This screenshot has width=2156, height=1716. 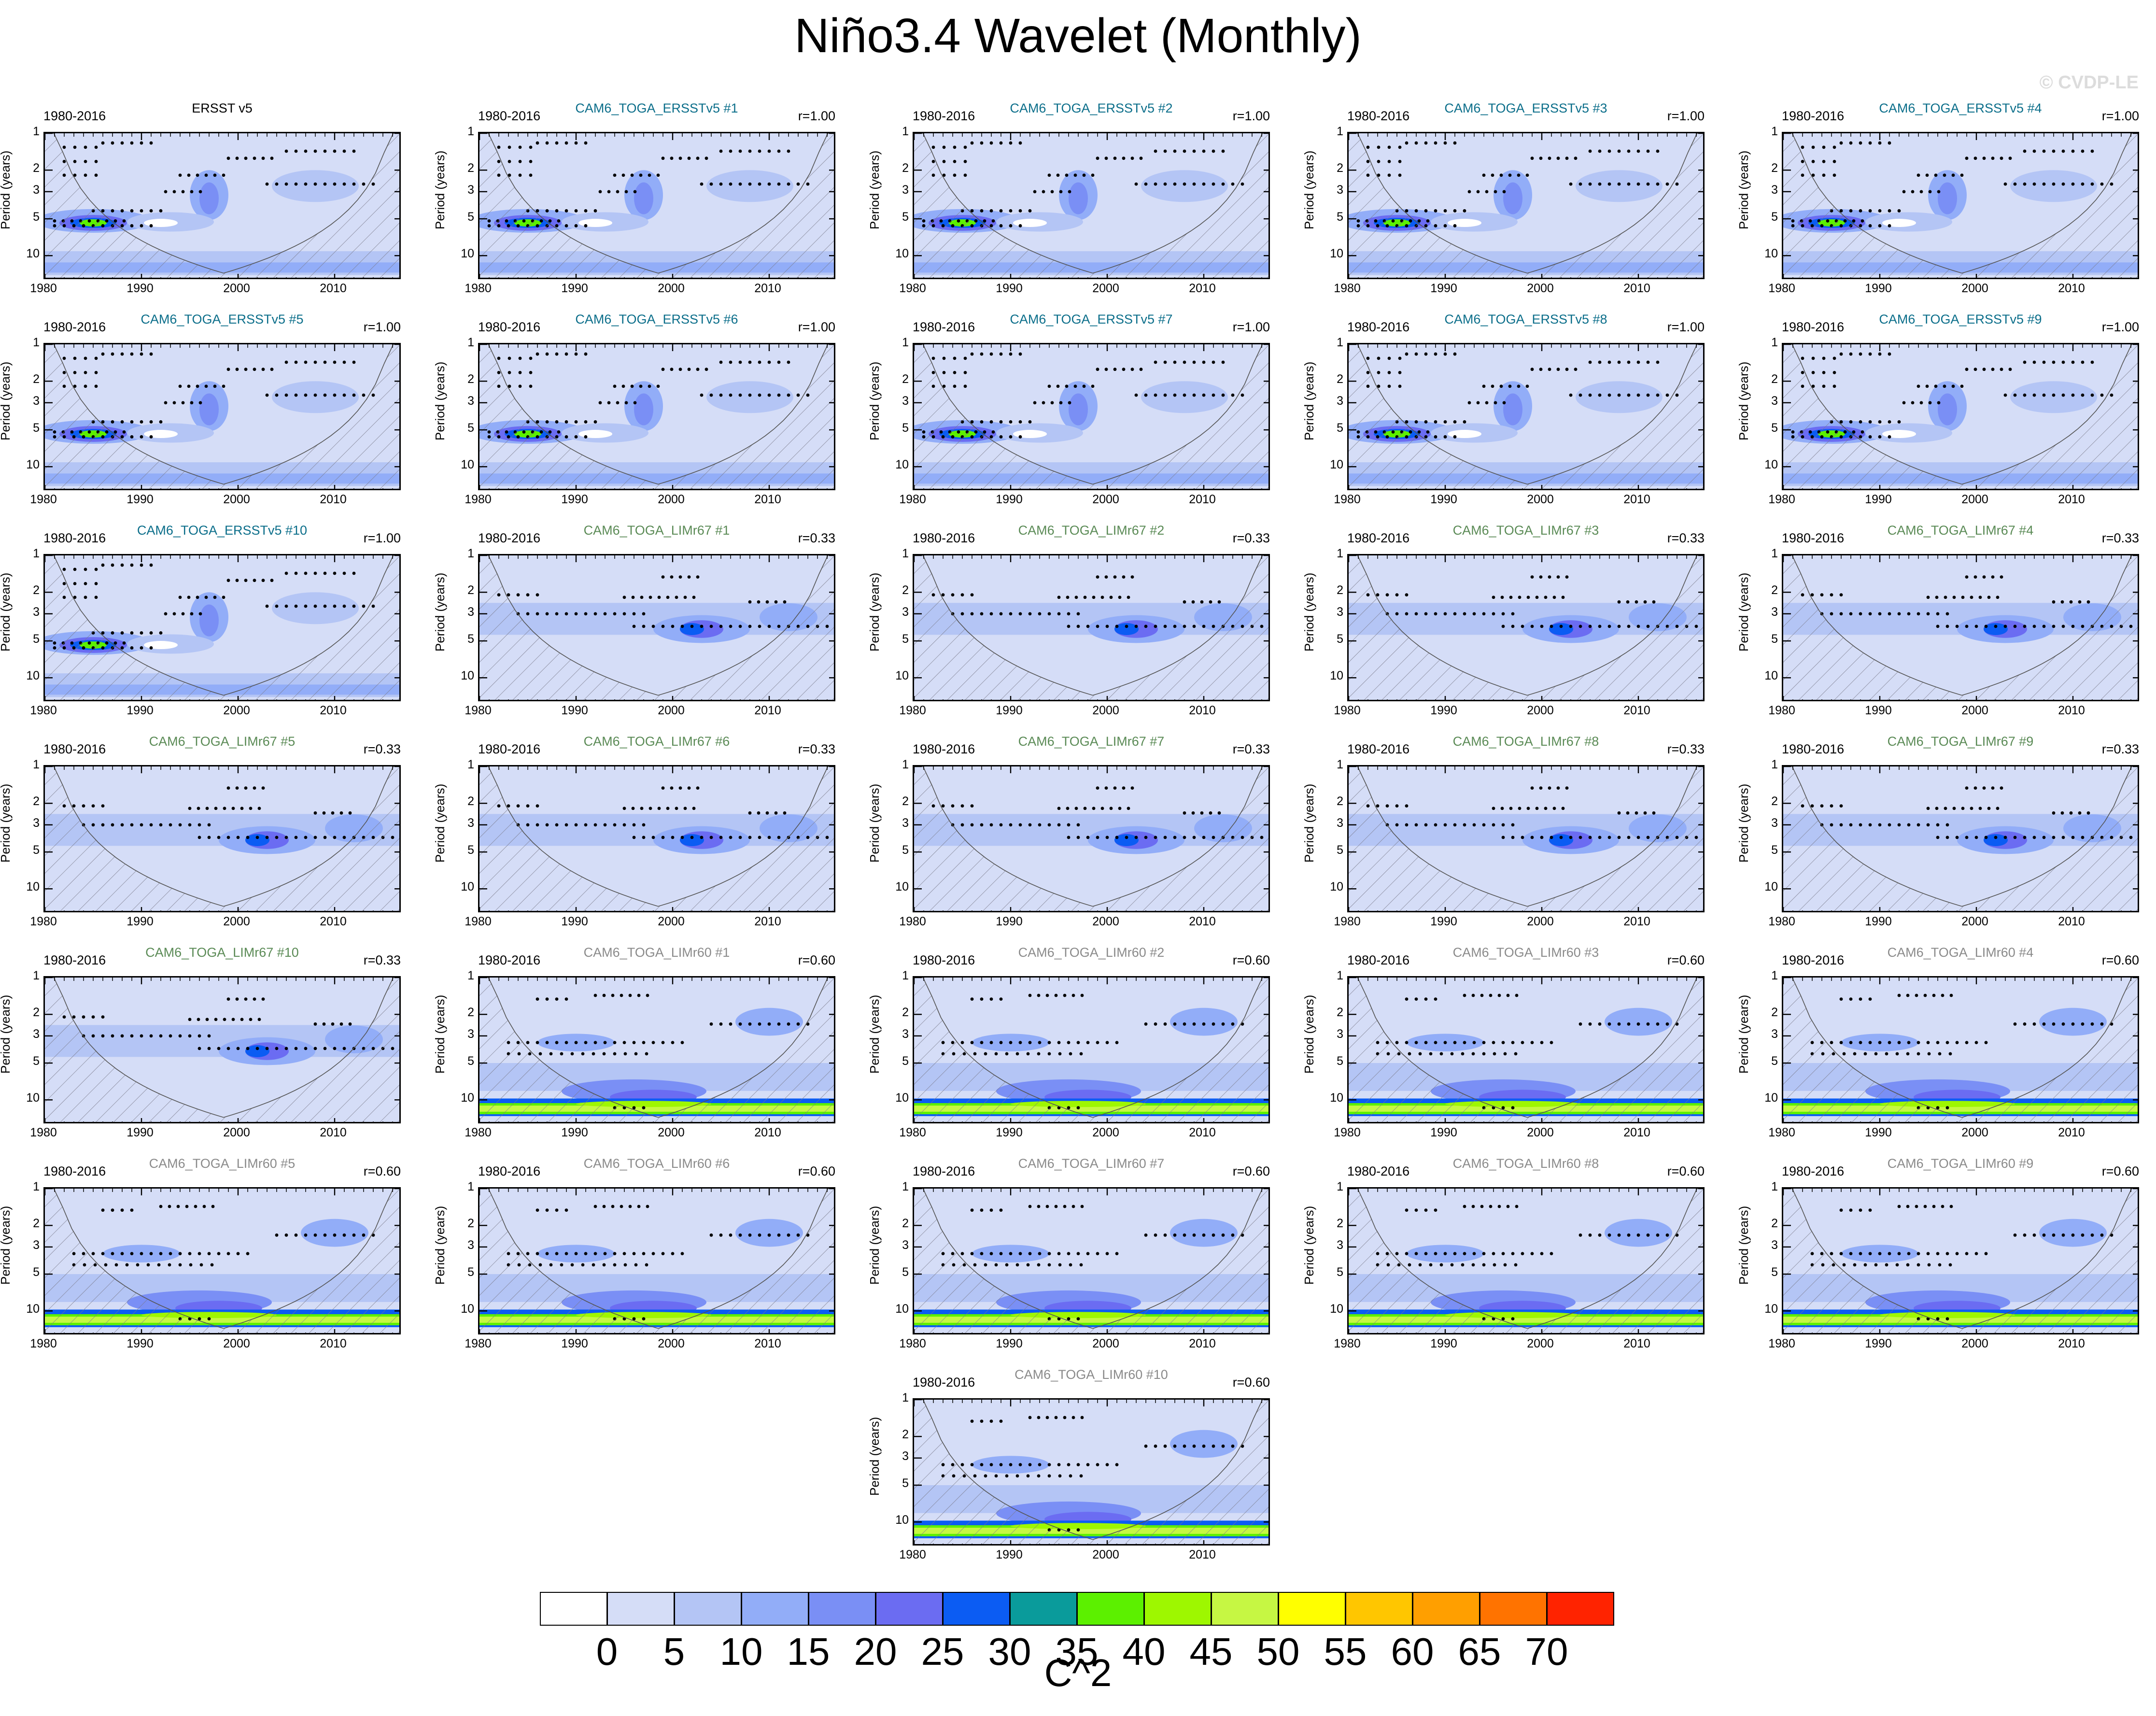 I want to click on x-tick-label: 1980, so click(x=478, y=1133).